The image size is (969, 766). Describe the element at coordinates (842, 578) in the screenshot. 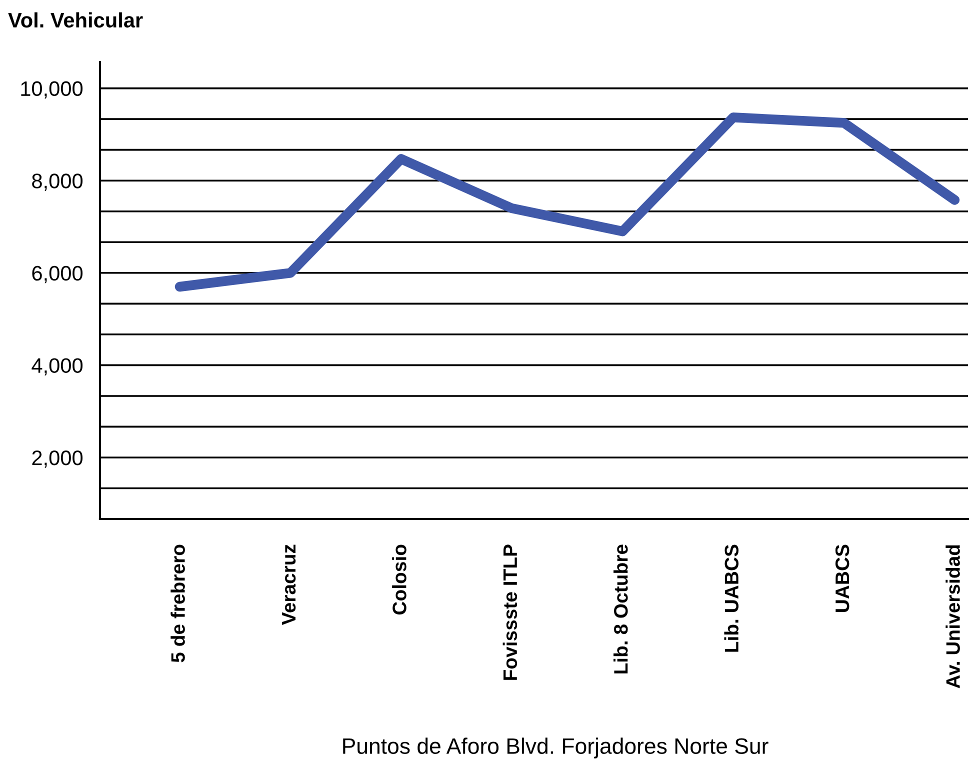

I see `x-tick-label: UABCS` at that location.